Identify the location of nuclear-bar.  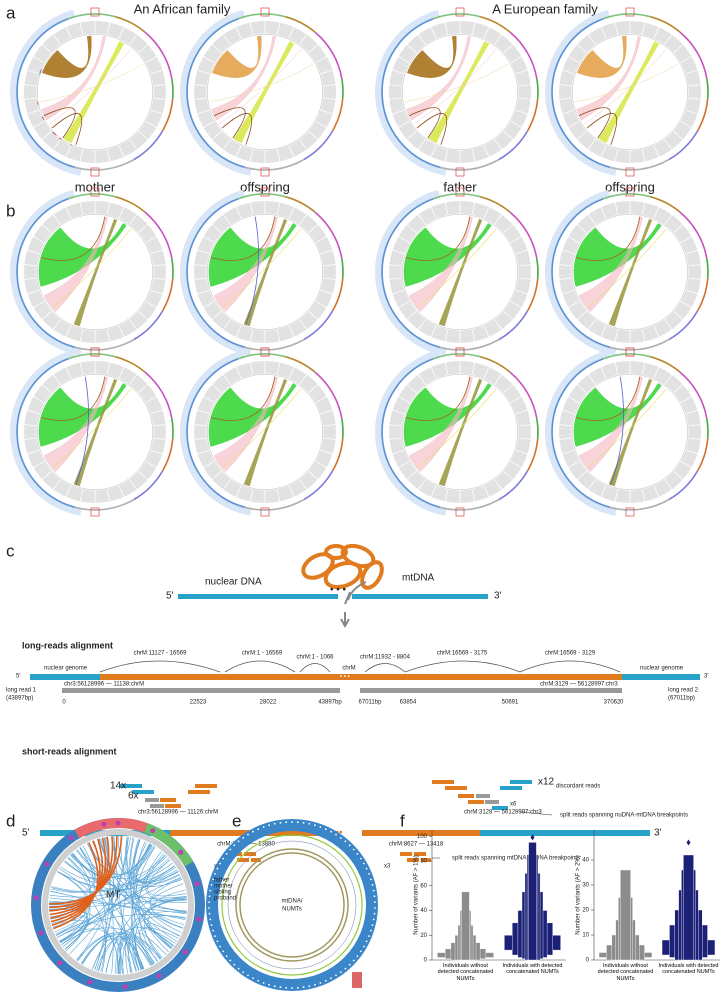
(420, 596).